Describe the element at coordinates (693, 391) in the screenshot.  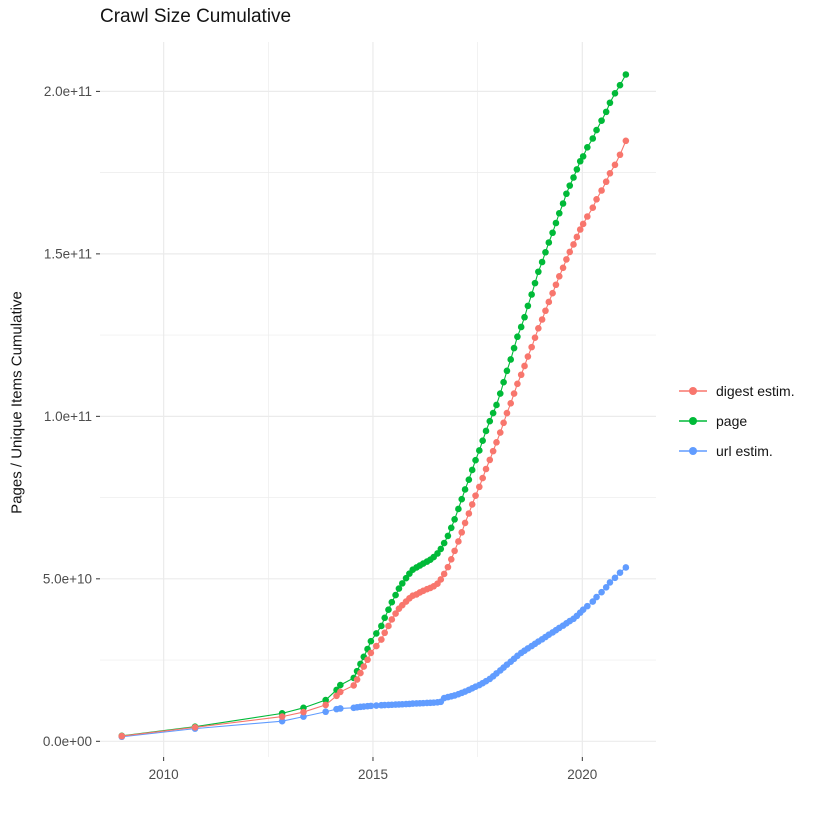
I see `legend-key-digest-estim` at that location.